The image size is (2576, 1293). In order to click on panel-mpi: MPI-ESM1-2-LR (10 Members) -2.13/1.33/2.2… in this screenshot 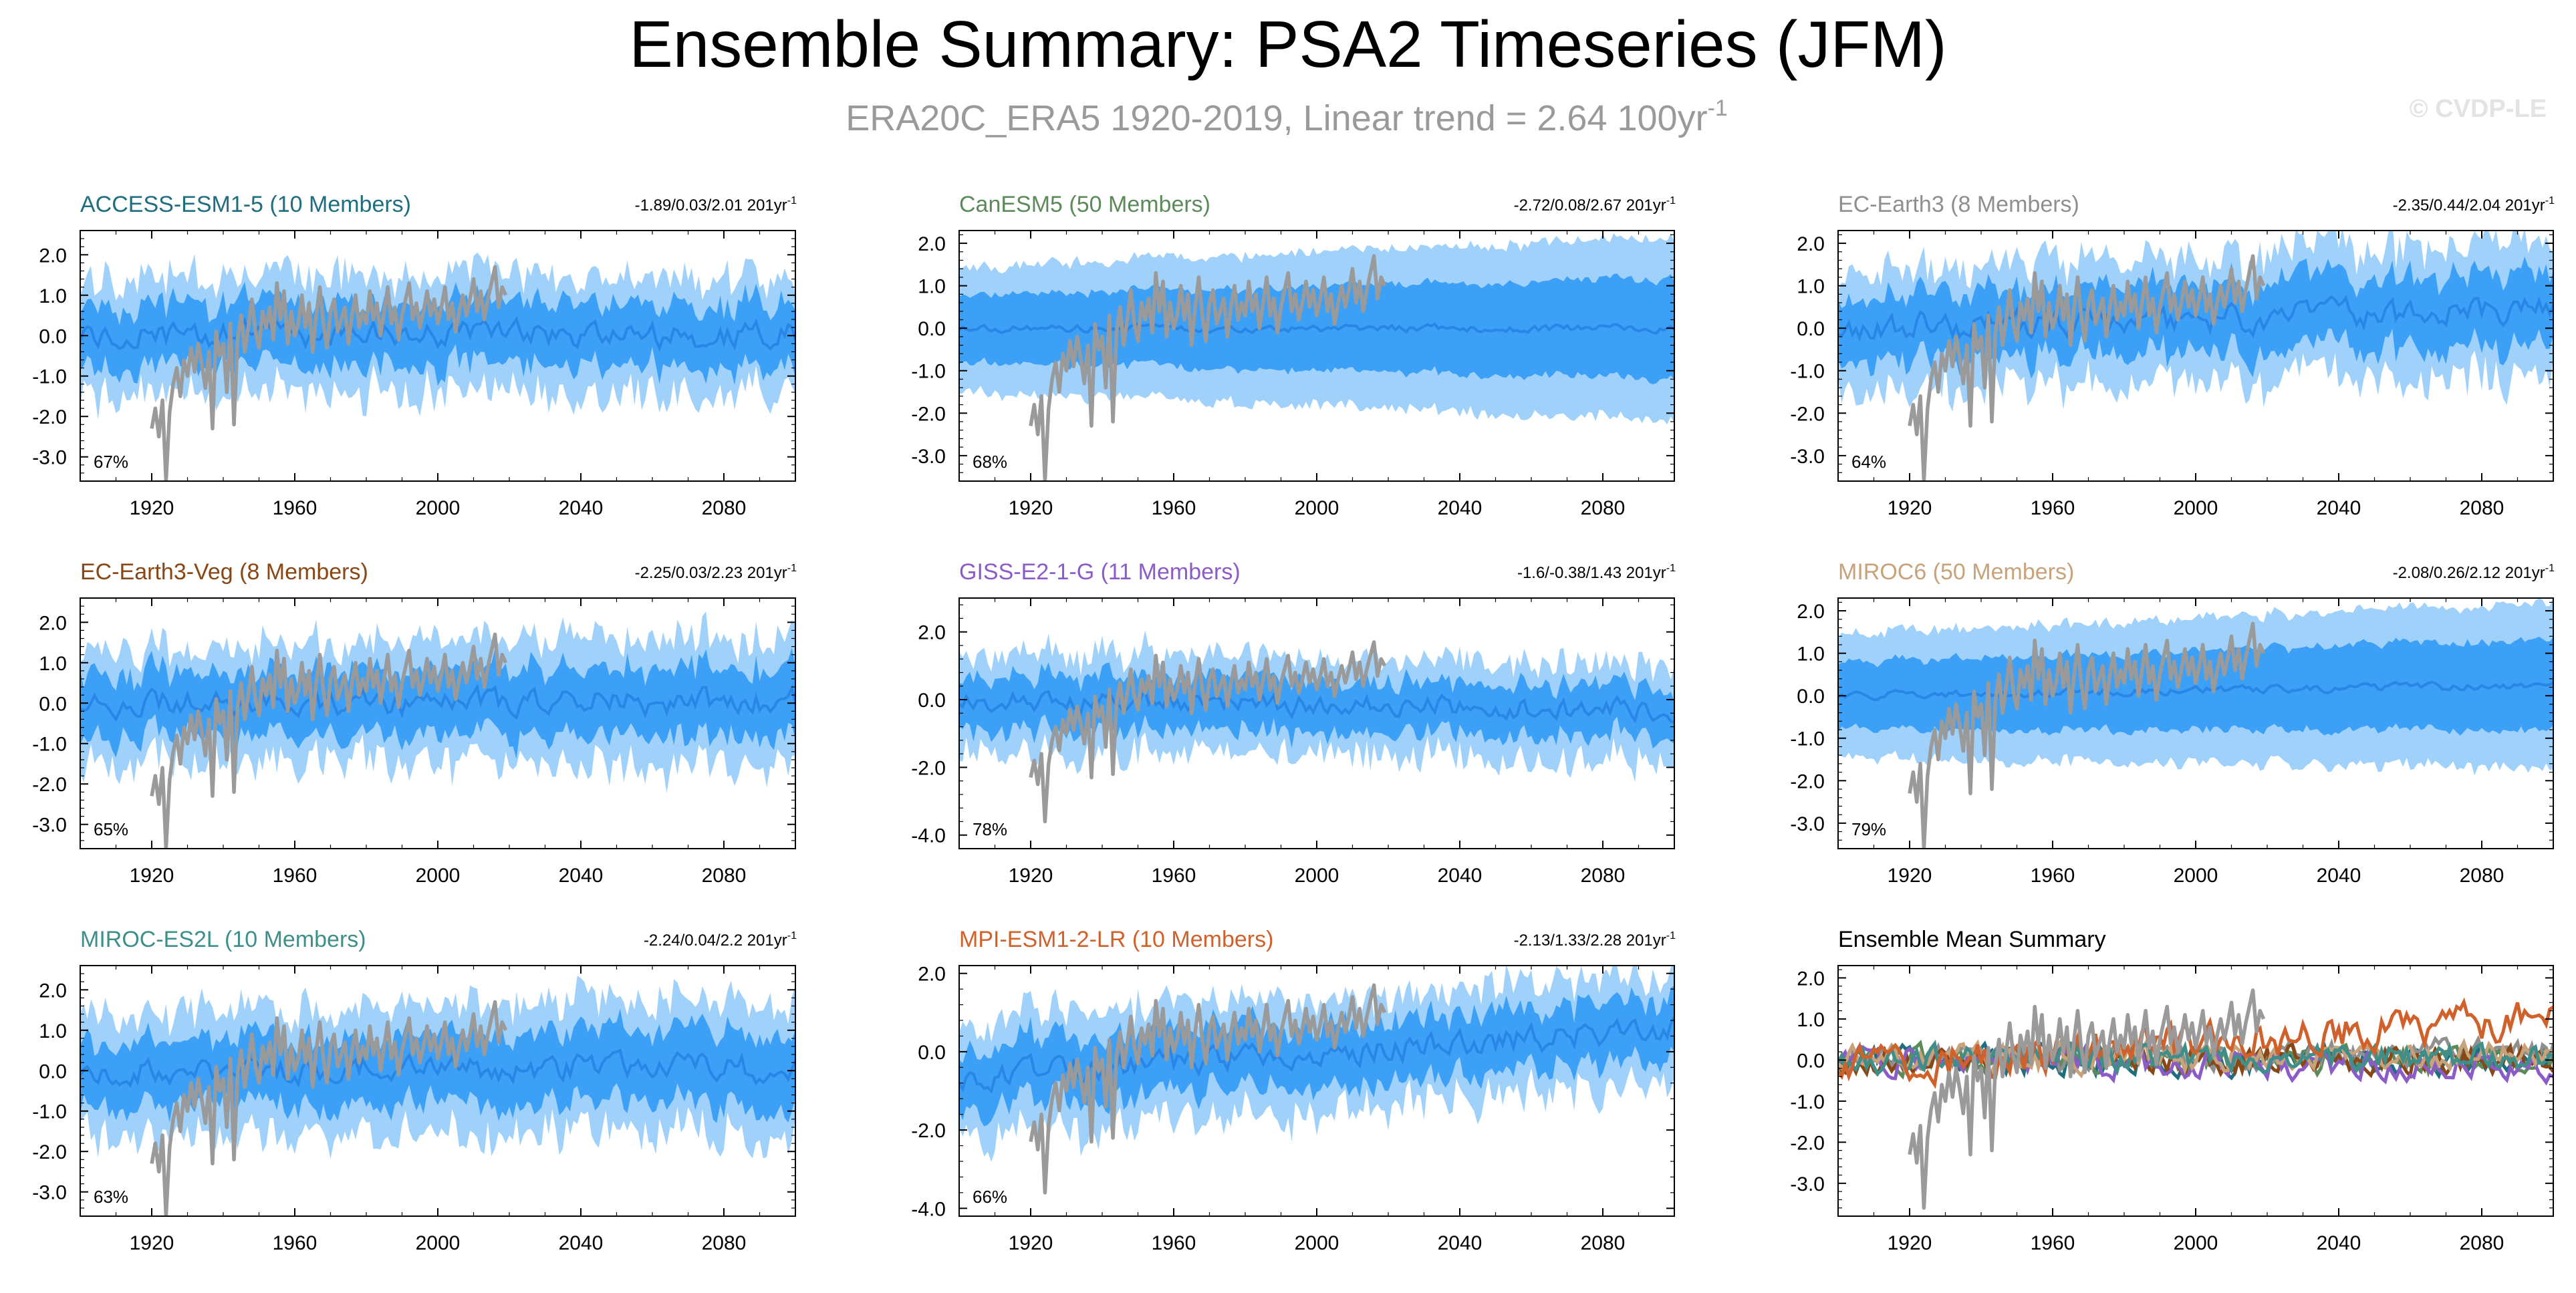, I will do `click(1293, 1090)`.